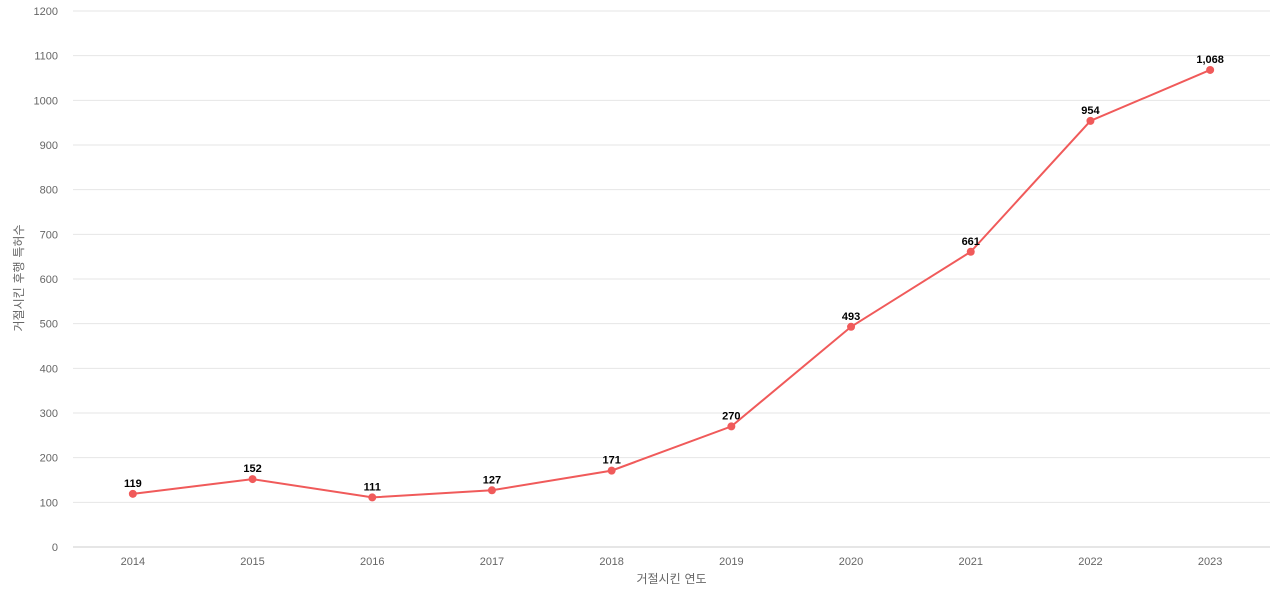 This screenshot has height=600, width=1280. Describe the element at coordinates (1090, 562) in the screenshot. I see `x-tick-label: 2022` at that location.